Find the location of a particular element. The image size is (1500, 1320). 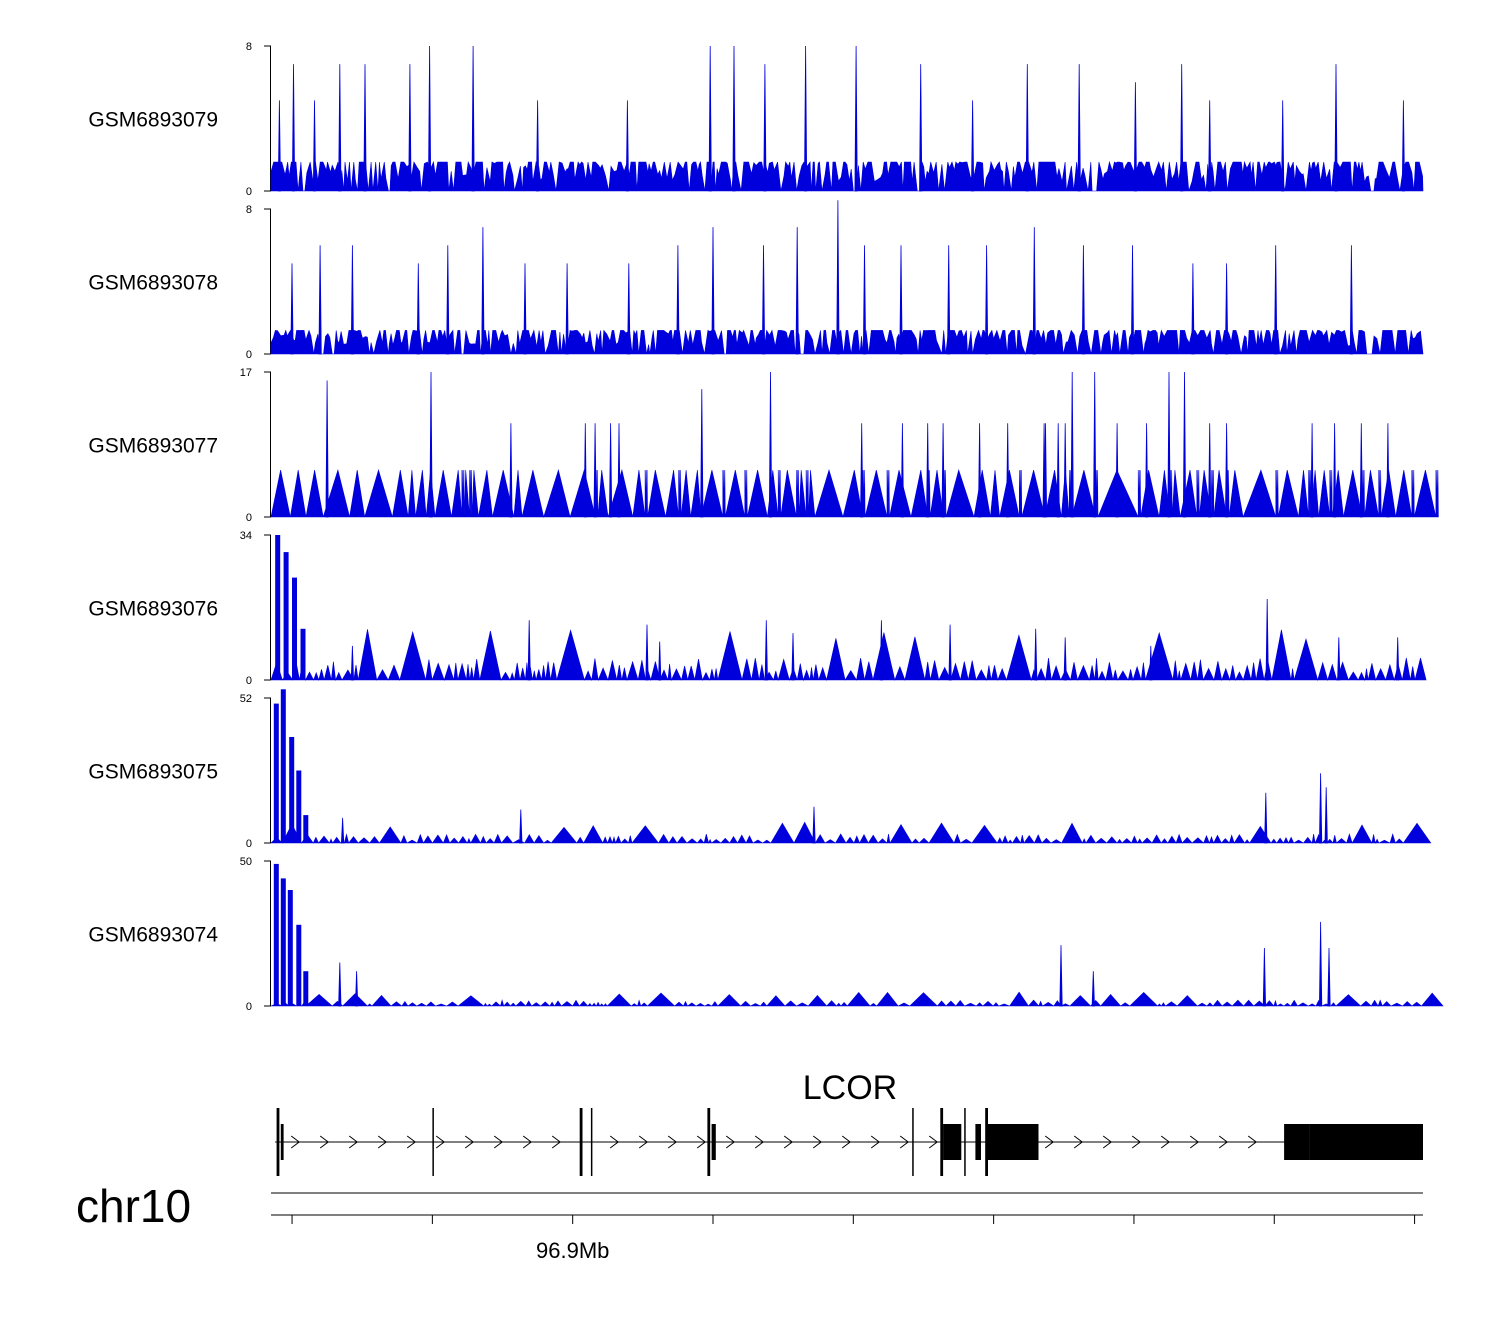

track-GSM6893077: 17 0 GSM6893077 is located at coordinates (763, 445).